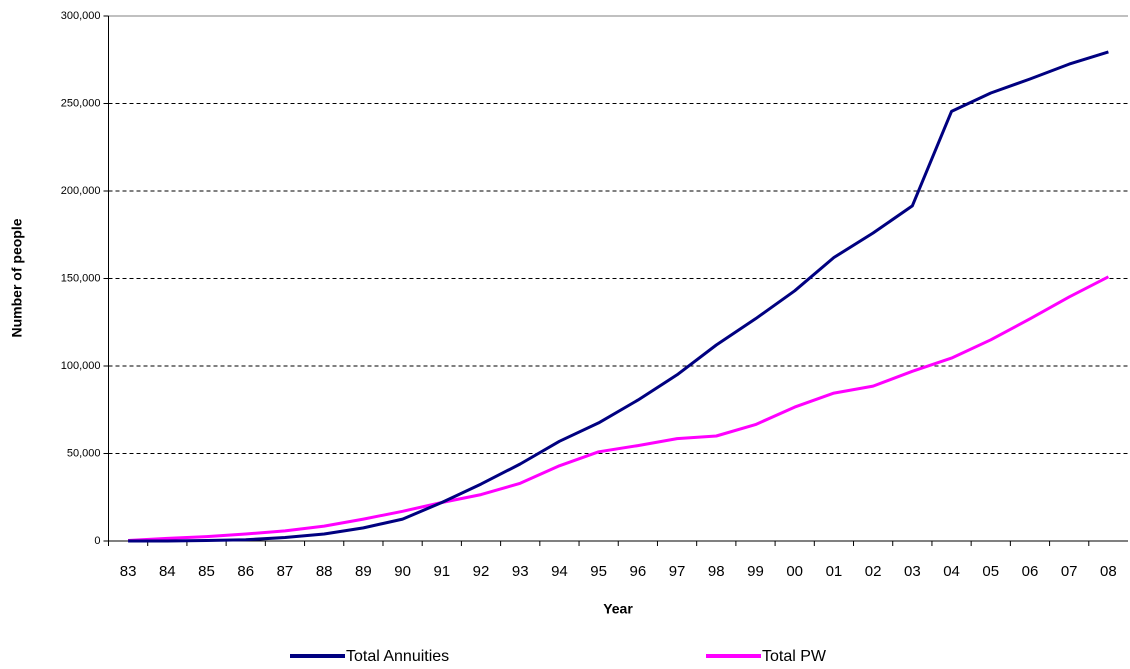 This screenshot has width=1130, height=669. What do you see at coordinates (441, 571) in the screenshot?
I see `x-tick-label: 91` at bounding box center [441, 571].